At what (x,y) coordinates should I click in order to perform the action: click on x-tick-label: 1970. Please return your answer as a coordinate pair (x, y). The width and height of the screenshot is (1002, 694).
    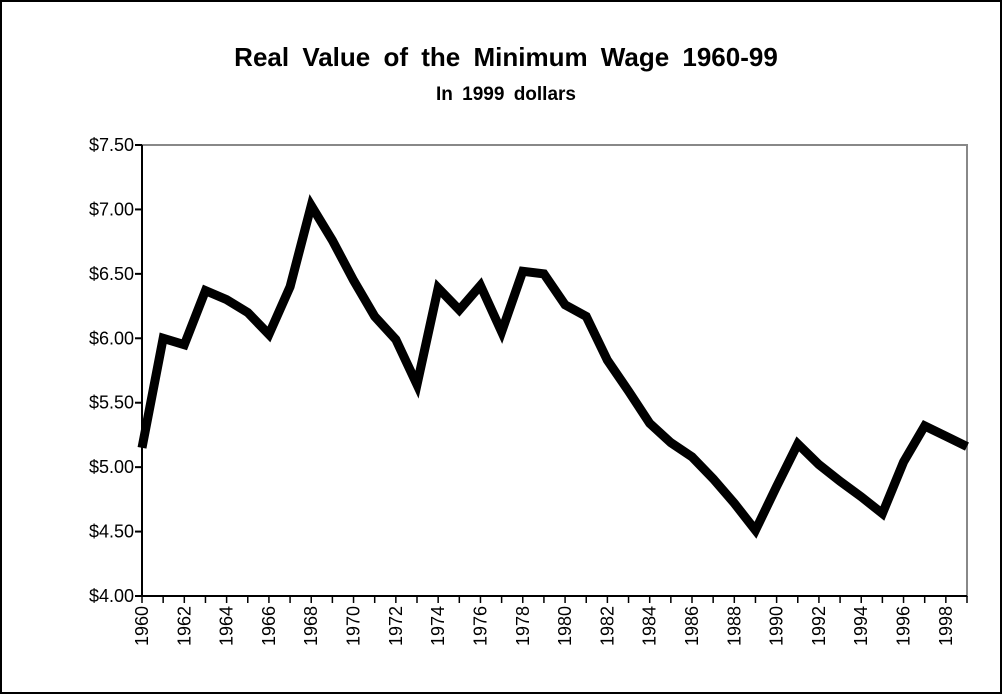
    Looking at the image, I should click on (354, 626).